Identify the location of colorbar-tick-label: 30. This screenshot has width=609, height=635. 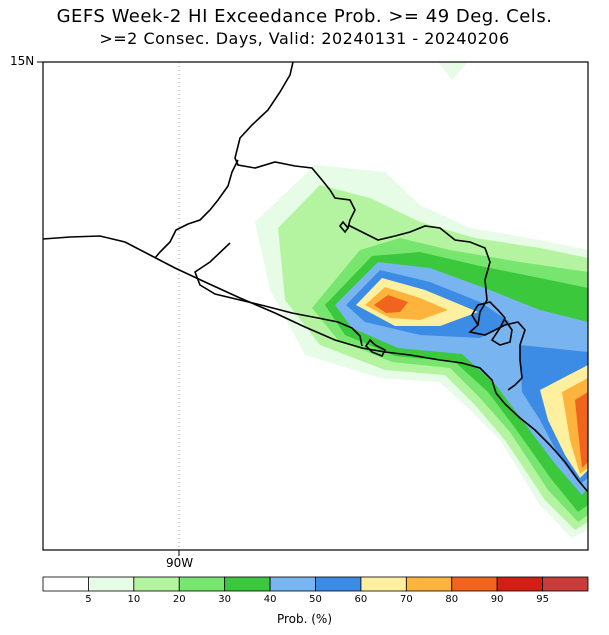
(225, 599).